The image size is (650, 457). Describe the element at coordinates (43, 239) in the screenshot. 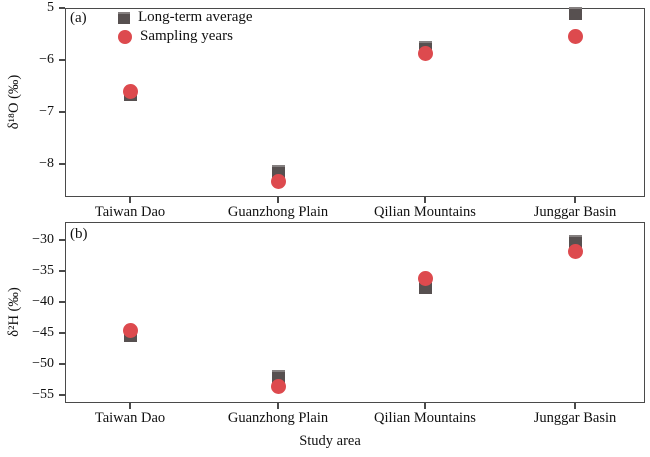

I see `y-tick-label: −30` at that location.